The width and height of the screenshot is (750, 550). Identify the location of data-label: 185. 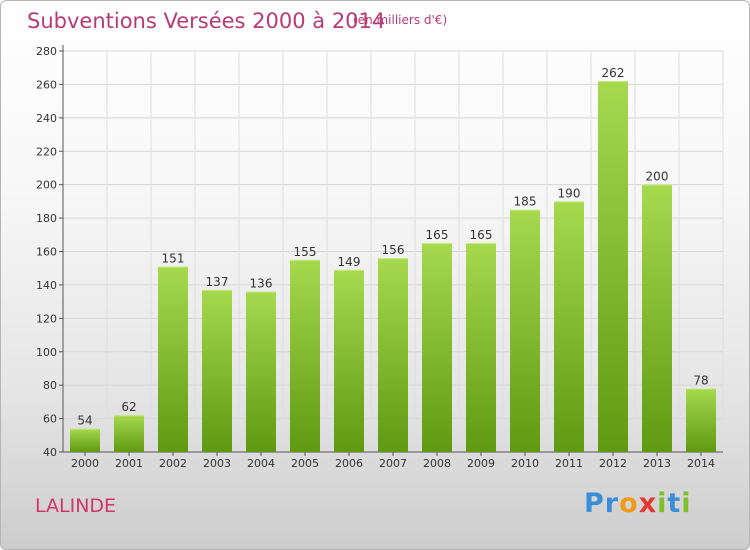
(525, 202).